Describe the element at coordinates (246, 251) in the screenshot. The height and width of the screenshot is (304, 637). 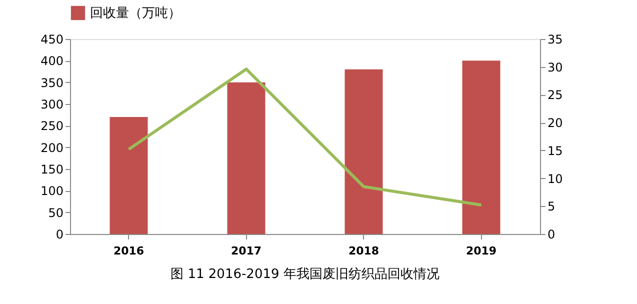
I see `x-tick-label: 2017` at that location.